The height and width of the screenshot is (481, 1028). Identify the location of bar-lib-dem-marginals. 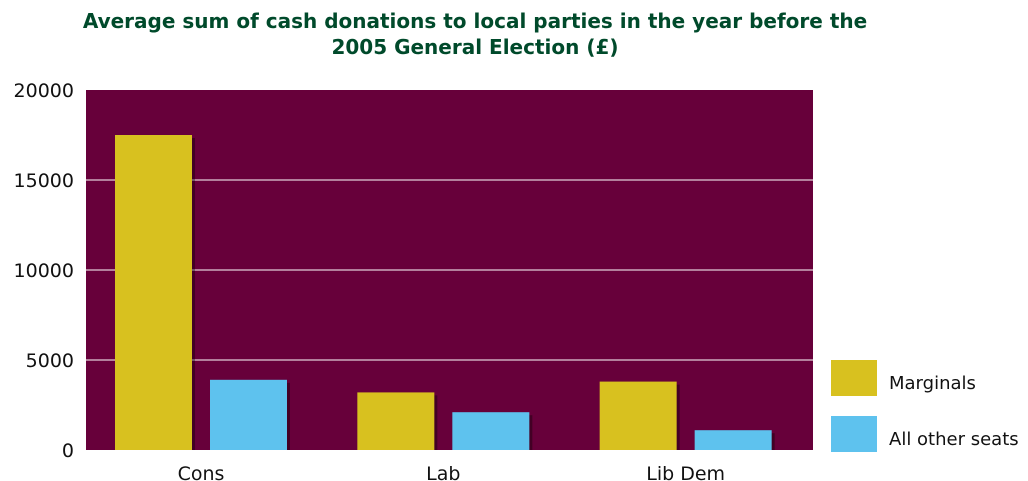
(638, 415).